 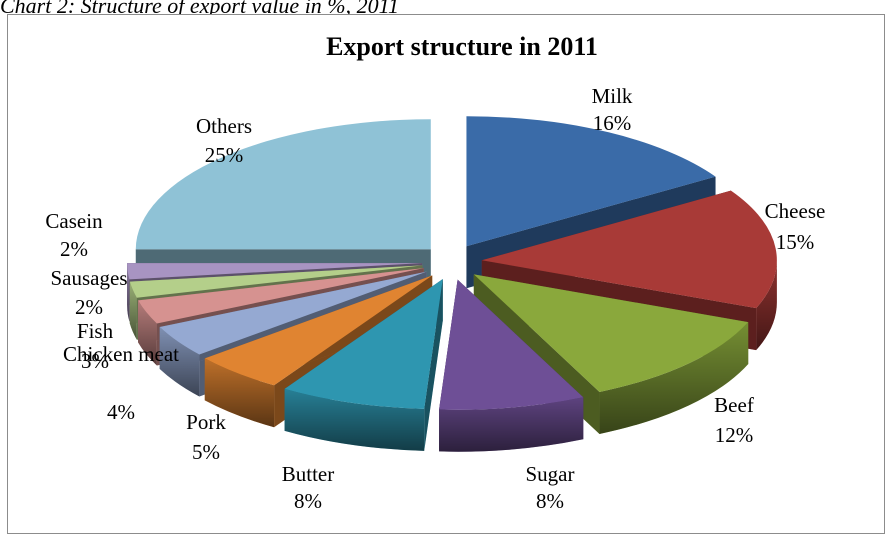 I want to click on slice-value-fish: 3%, so click(x=95, y=361).